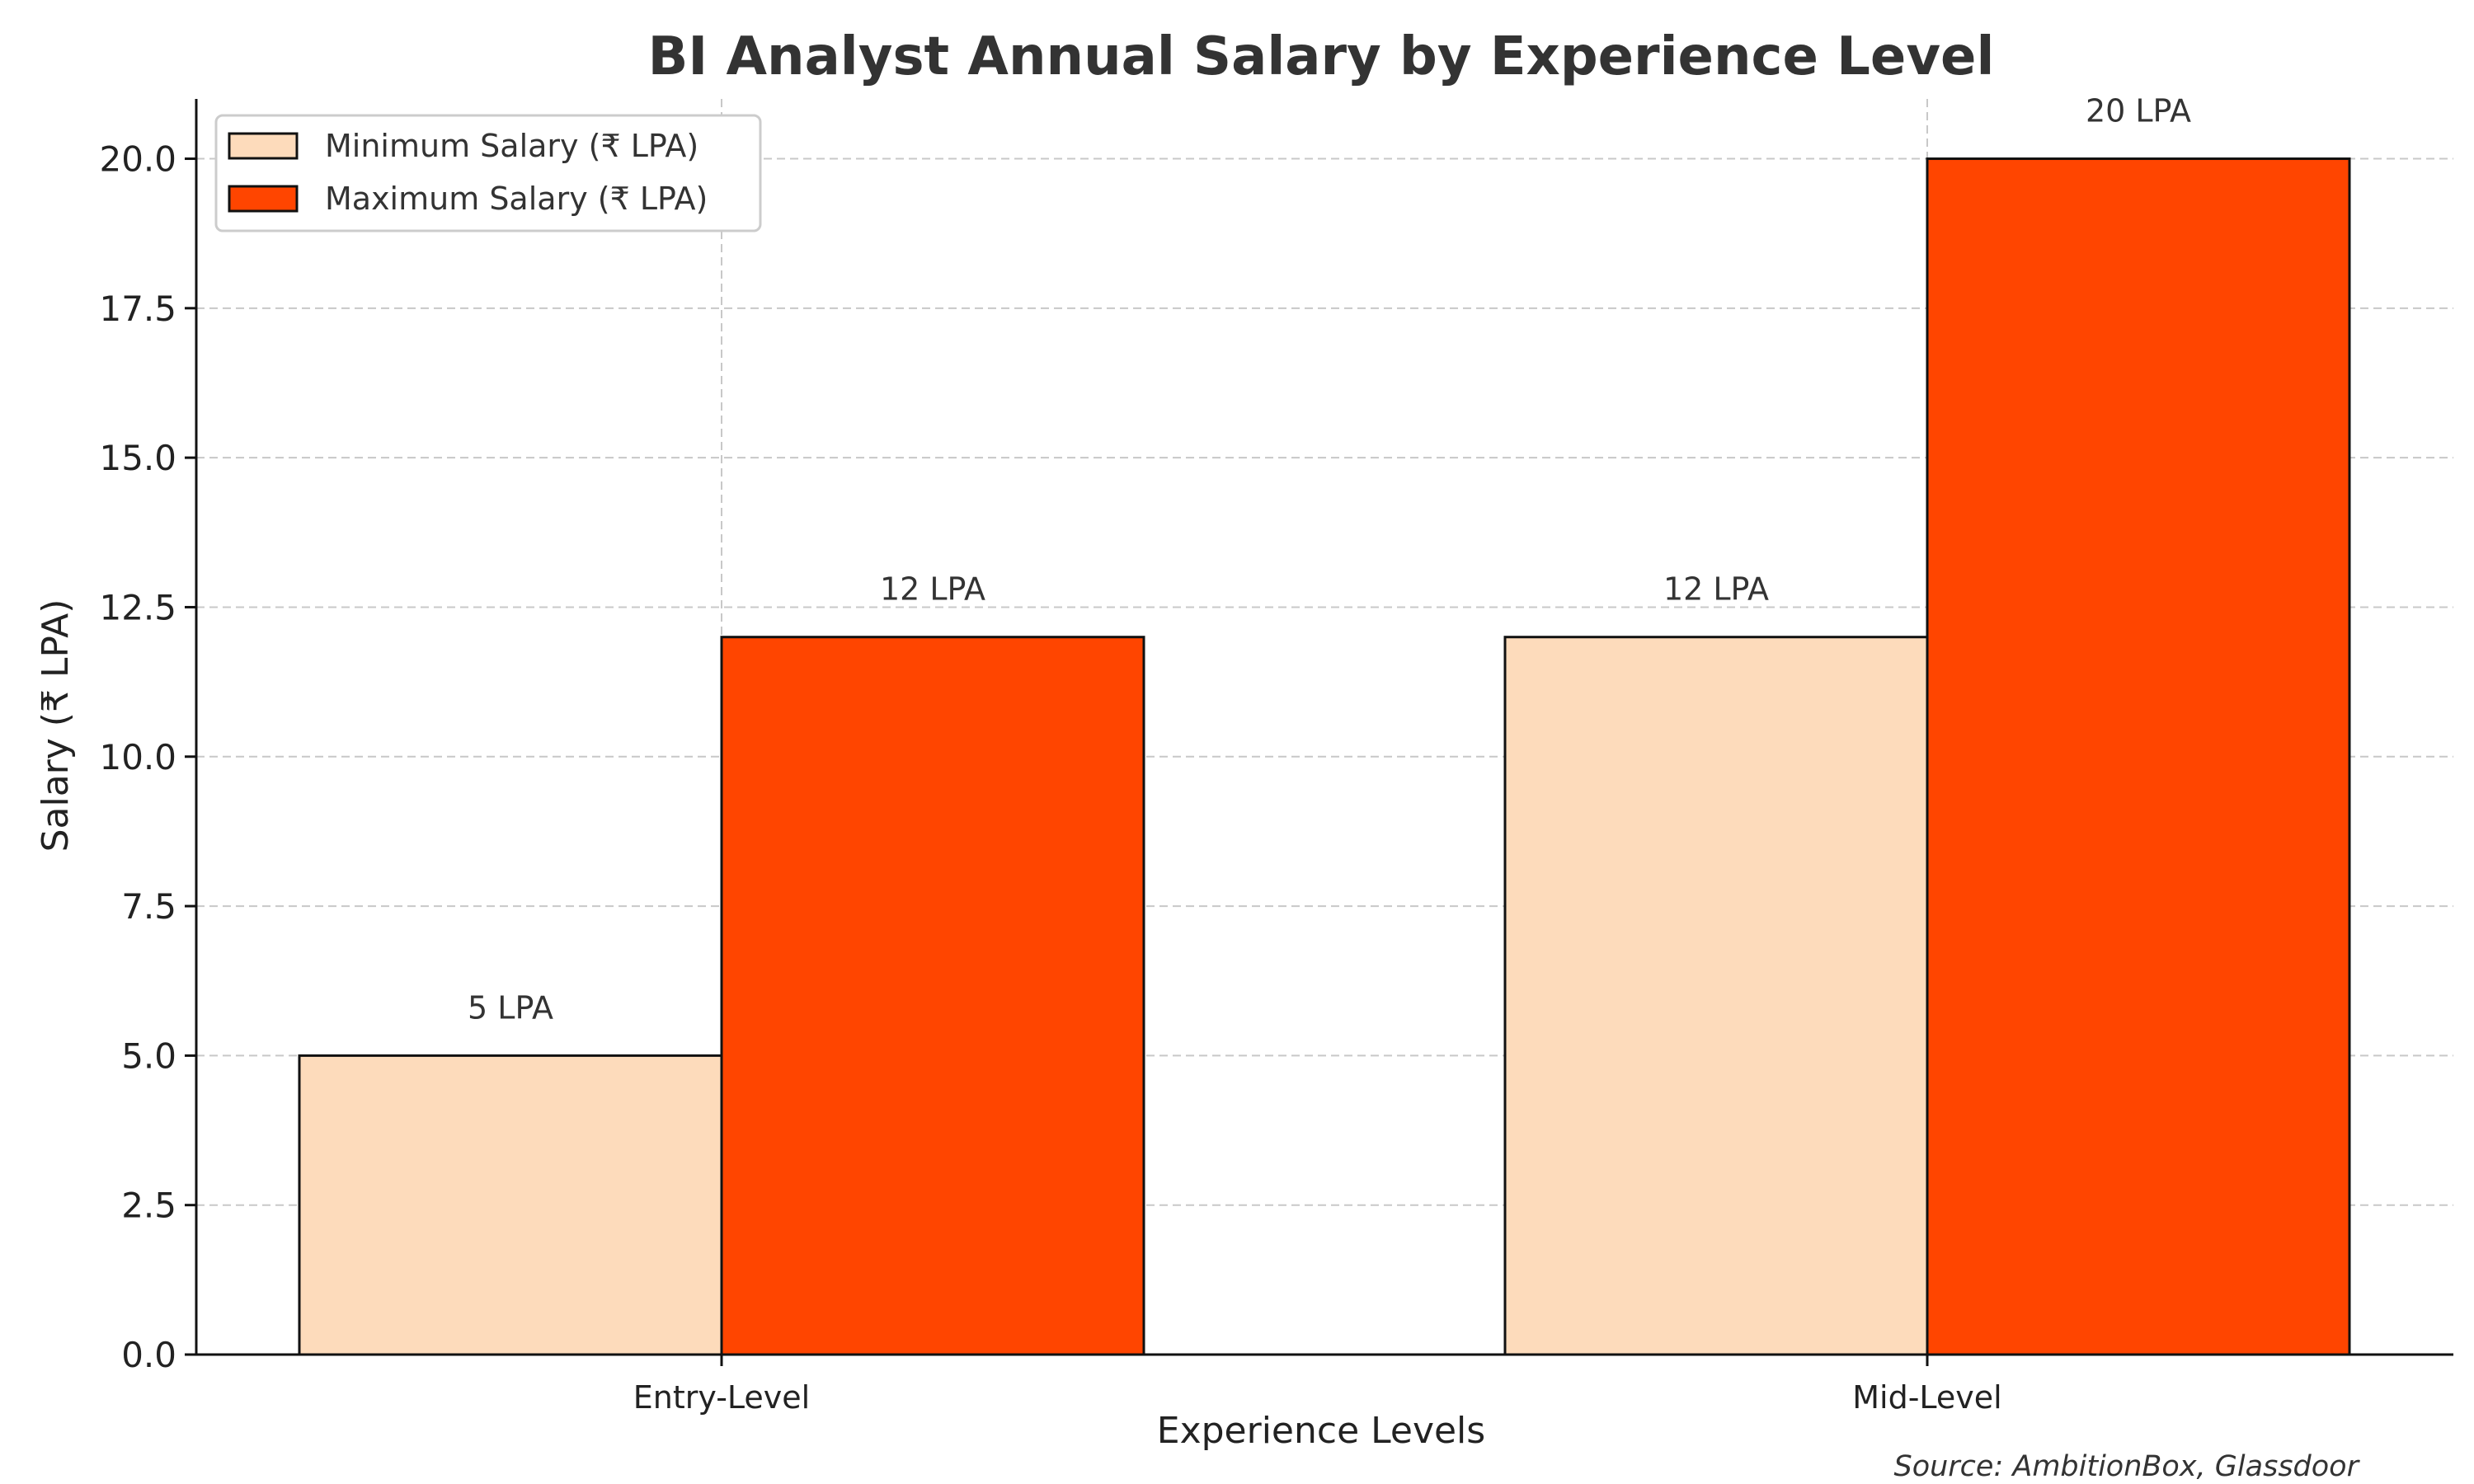 Image resolution: width=2474 pixels, height=1484 pixels. Describe the element at coordinates (2126, 1466) in the screenshot. I see `source-note: Source: AmbitionBox, Glassdoor` at that location.